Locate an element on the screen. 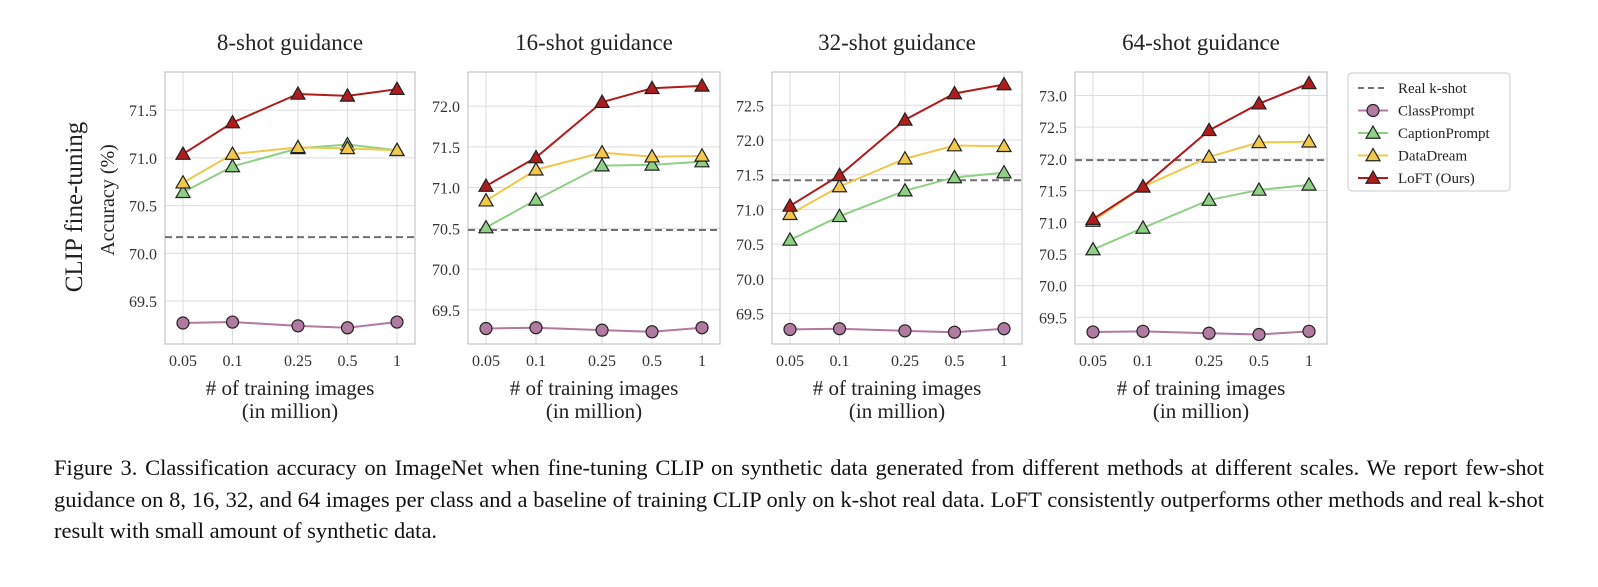 This screenshot has width=1598, height=587. chart-title: 8-shot guidance is located at coordinates (290, 42).